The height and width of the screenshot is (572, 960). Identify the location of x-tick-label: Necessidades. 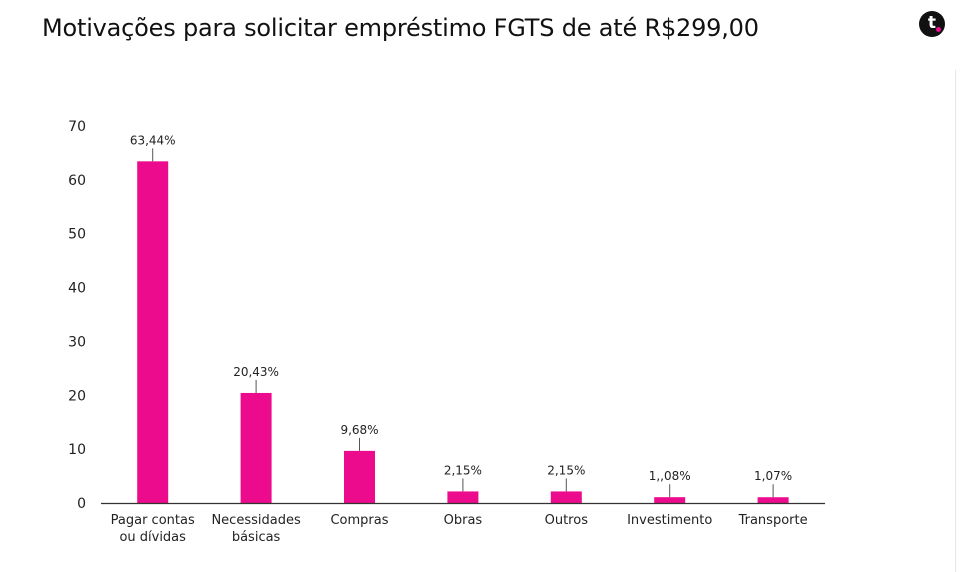
(255, 520).